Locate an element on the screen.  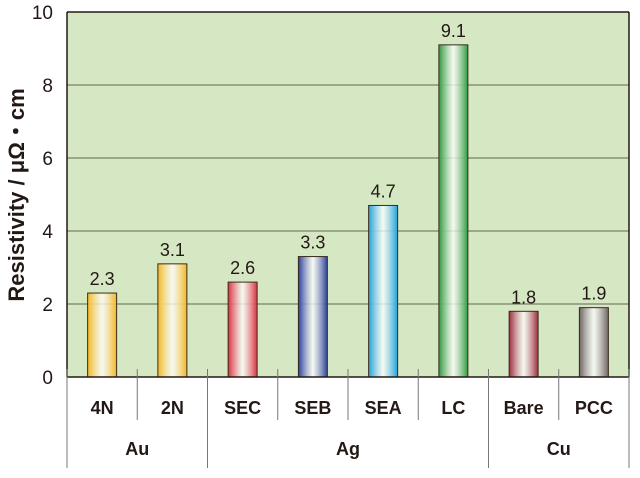
y-tick-label: 6 is located at coordinates (47, 159).